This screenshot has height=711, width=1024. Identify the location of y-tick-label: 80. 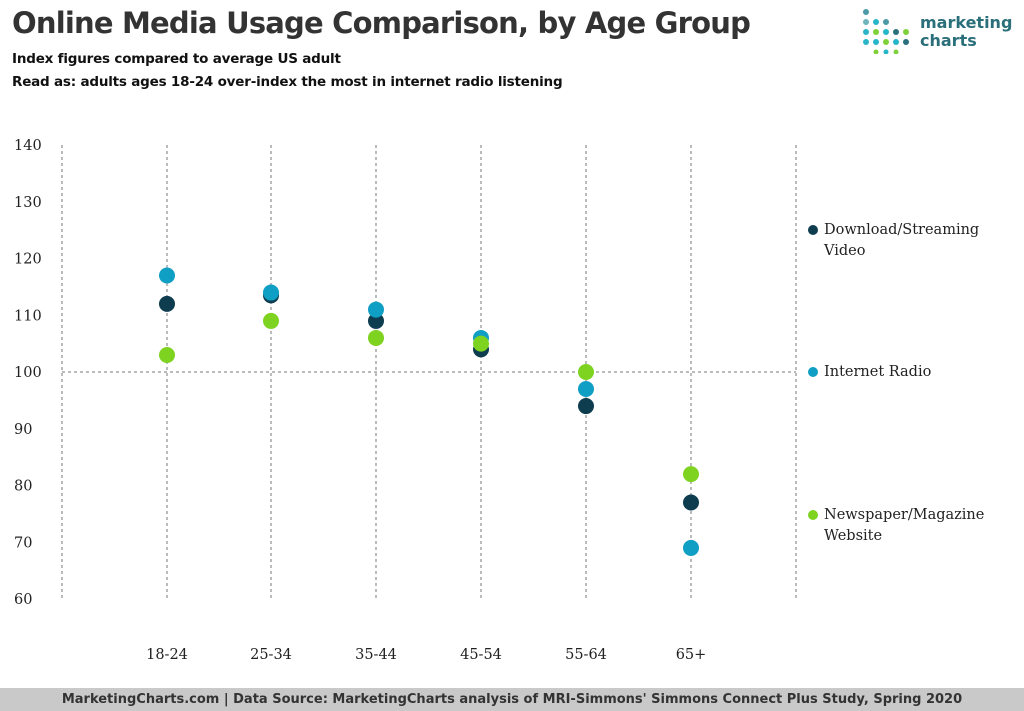
(23, 487).